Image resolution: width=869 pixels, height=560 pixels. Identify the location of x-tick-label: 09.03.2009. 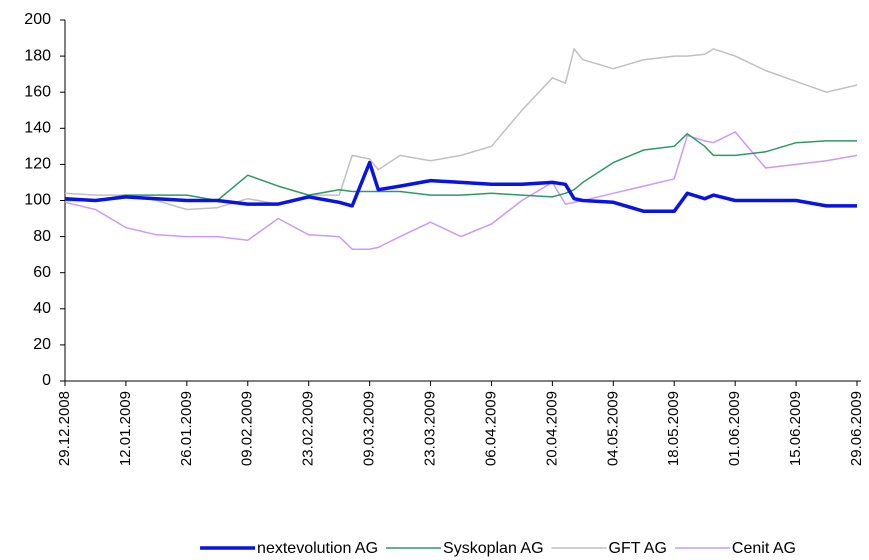
(369, 428).